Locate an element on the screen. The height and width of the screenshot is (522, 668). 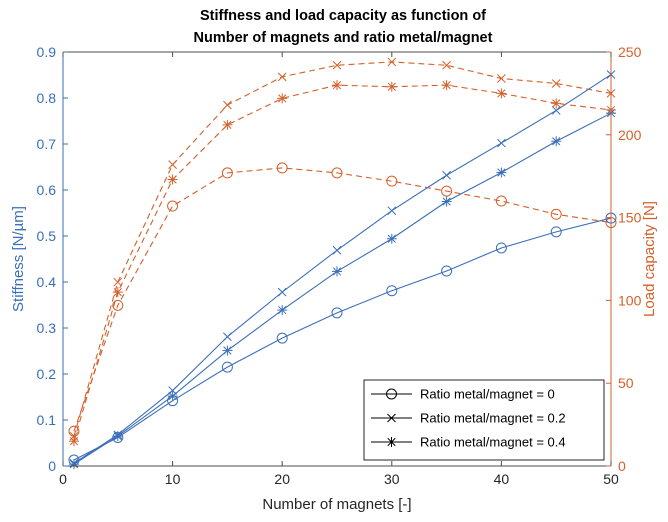
y-left-tick-label: 0.6 is located at coordinates (47, 190).